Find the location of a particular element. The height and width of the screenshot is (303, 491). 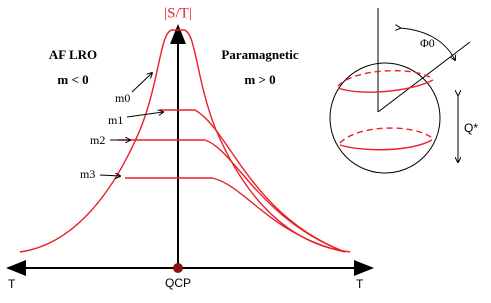

origin-label: QCP is located at coordinates (178, 283).